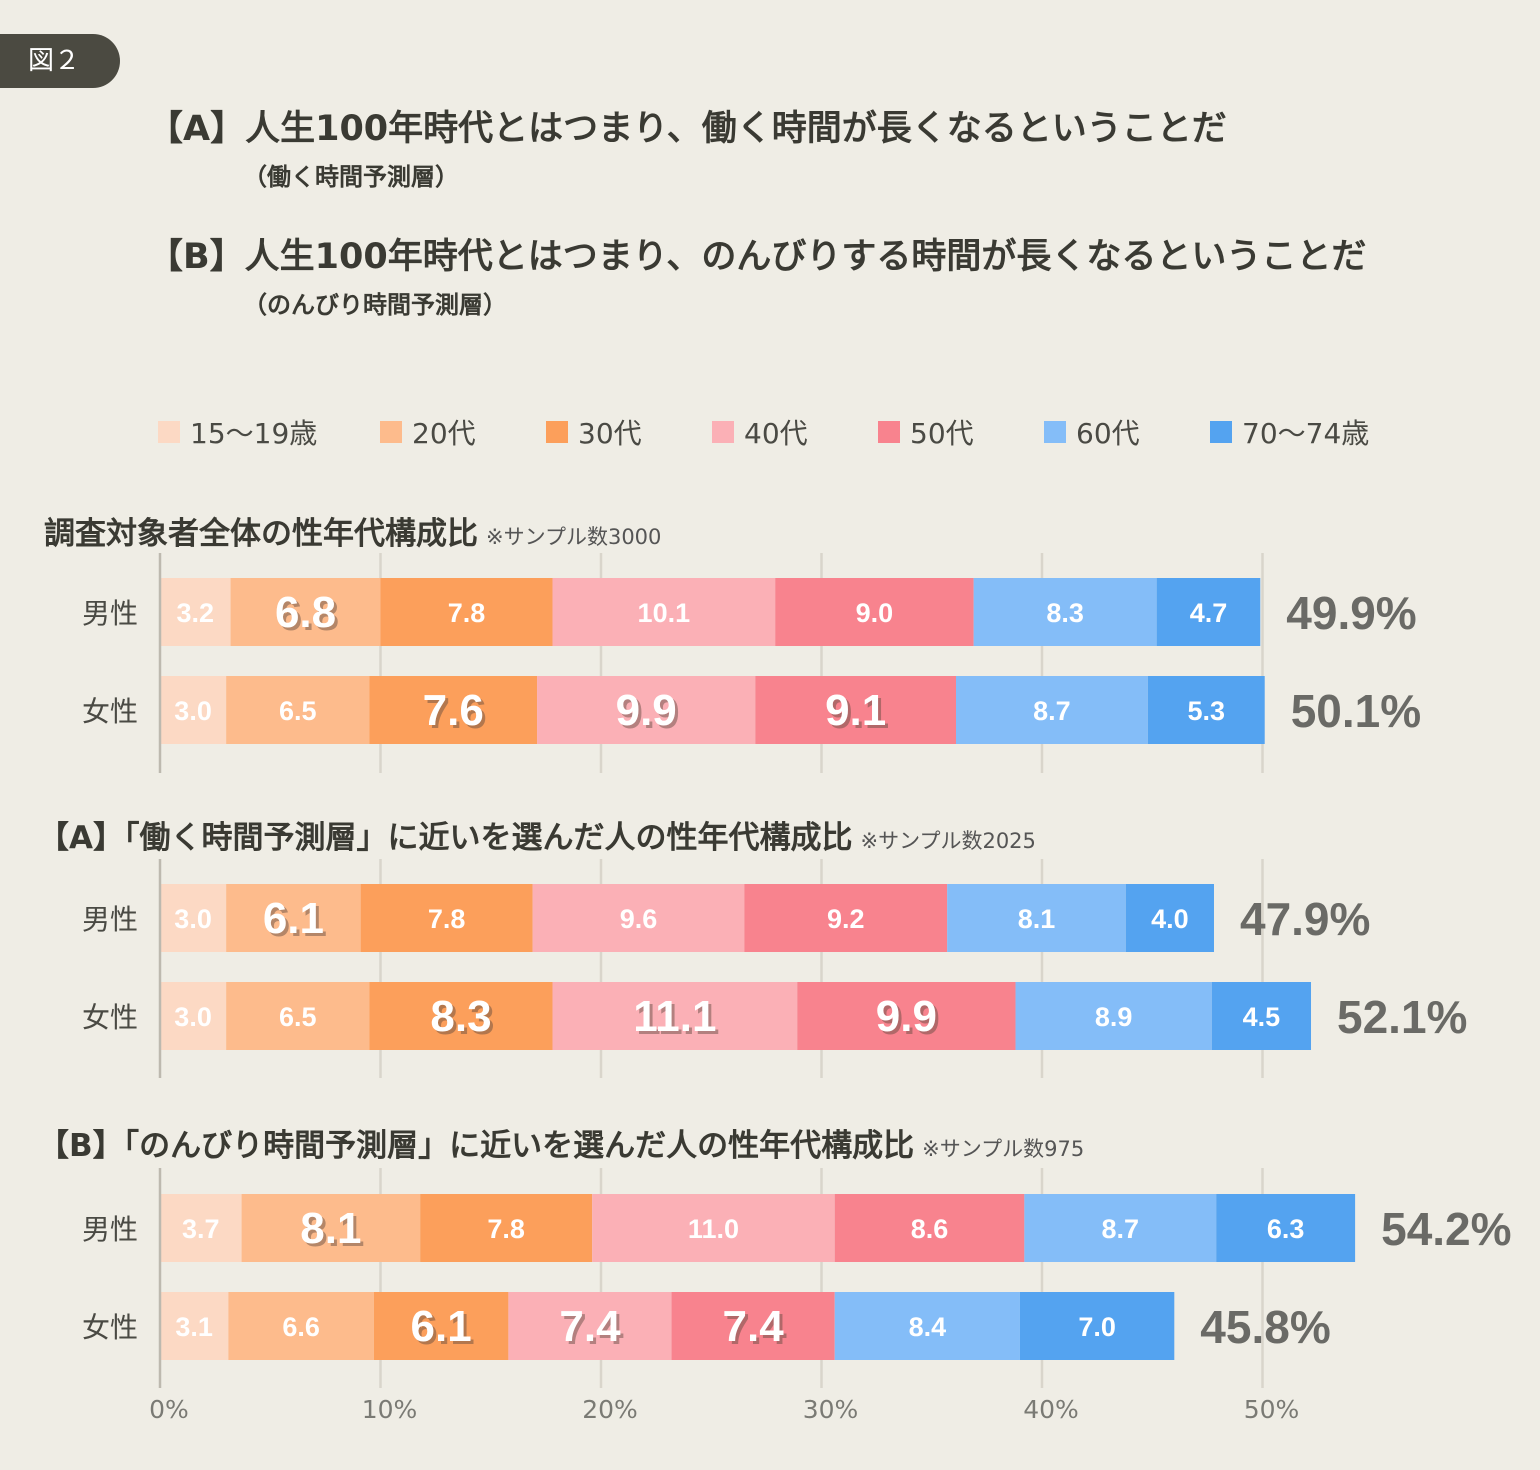 This screenshot has width=1540, height=1470. What do you see at coordinates (1305, 919) in the screenshot?
I see `row-total: 47.9%` at bounding box center [1305, 919].